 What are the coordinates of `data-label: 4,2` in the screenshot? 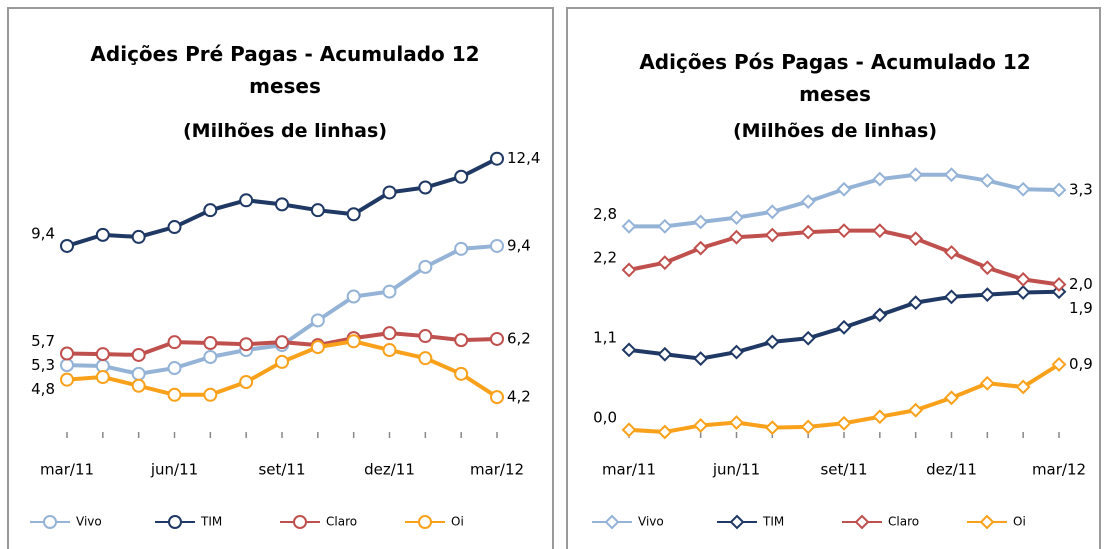 It's located at (519, 397).